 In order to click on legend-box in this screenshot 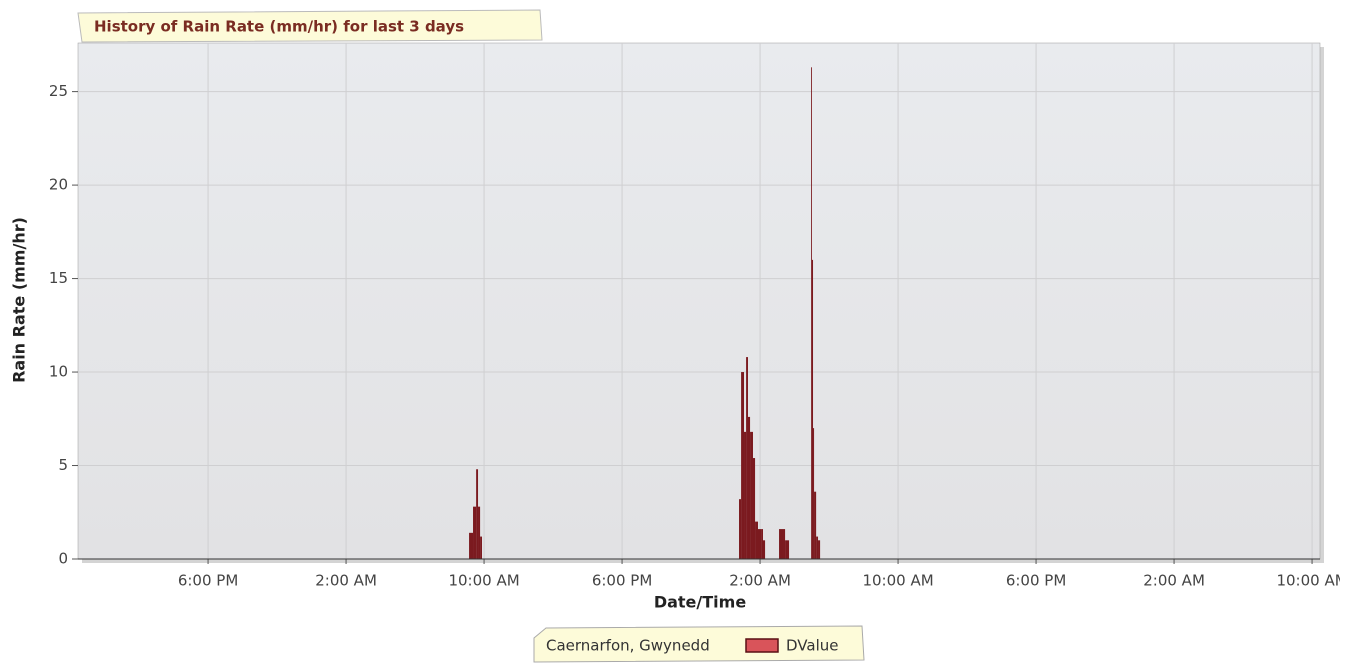, I will do `click(699, 644)`.